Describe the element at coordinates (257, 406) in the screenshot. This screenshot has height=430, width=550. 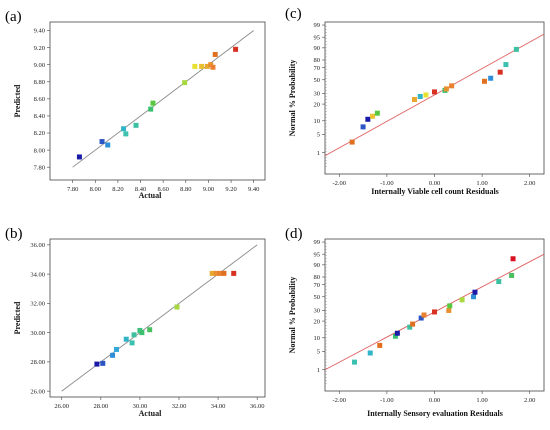
I see `x-tick-label: 36.00` at that location.